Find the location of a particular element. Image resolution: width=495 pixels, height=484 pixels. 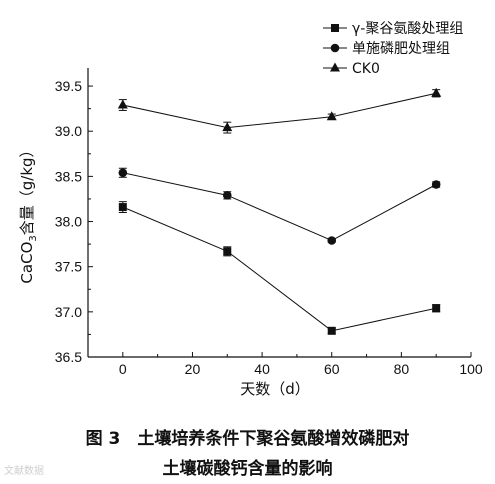

y-tick-label: 36.5 is located at coordinates (68, 357).